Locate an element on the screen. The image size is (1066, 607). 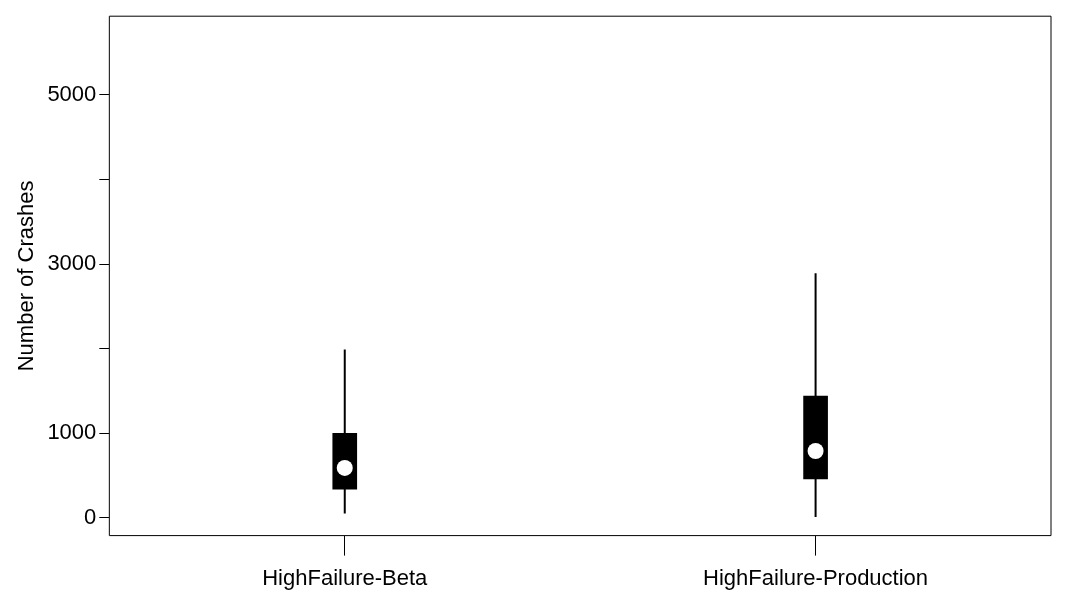
y-tick-label: 1000 is located at coordinates (72, 432).